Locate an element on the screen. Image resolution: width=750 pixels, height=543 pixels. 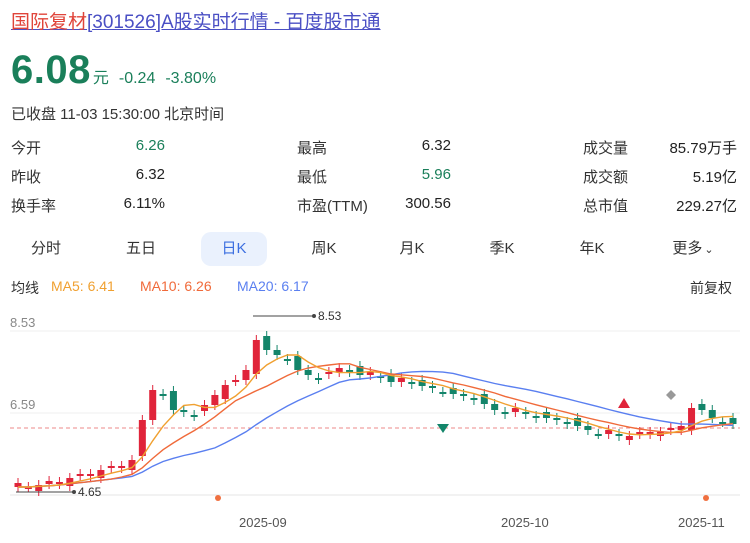
low-label: 最低 is located at coordinates (312, 177).